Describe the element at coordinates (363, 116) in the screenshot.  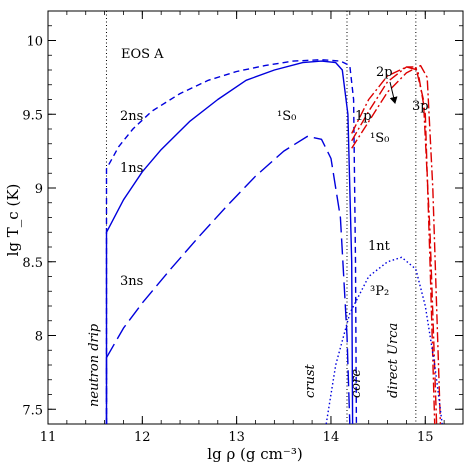
I see `series-label-1p: 1p` at that location.